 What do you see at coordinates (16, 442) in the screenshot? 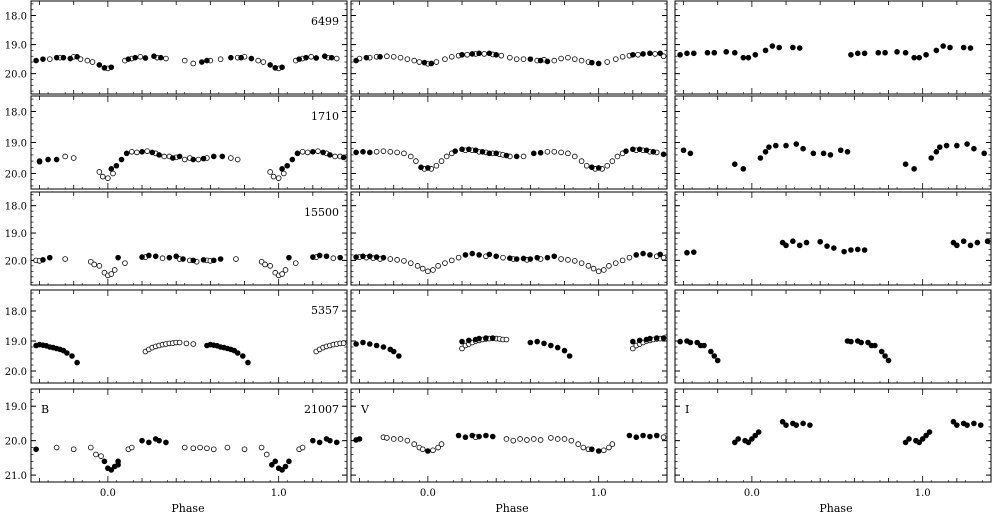
I see `y-tick-label: 20.0` at bounding box center [16, 442].